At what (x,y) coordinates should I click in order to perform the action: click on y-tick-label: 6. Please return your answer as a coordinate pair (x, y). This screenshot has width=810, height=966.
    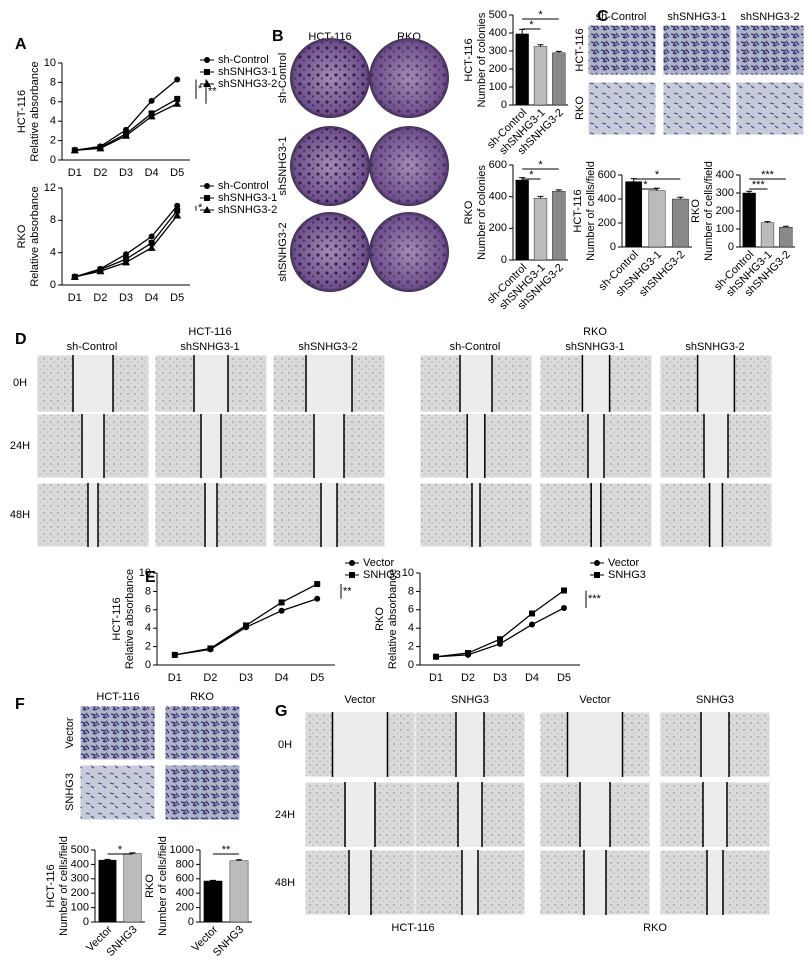
    Looking at the image, I should click on (53, 102).